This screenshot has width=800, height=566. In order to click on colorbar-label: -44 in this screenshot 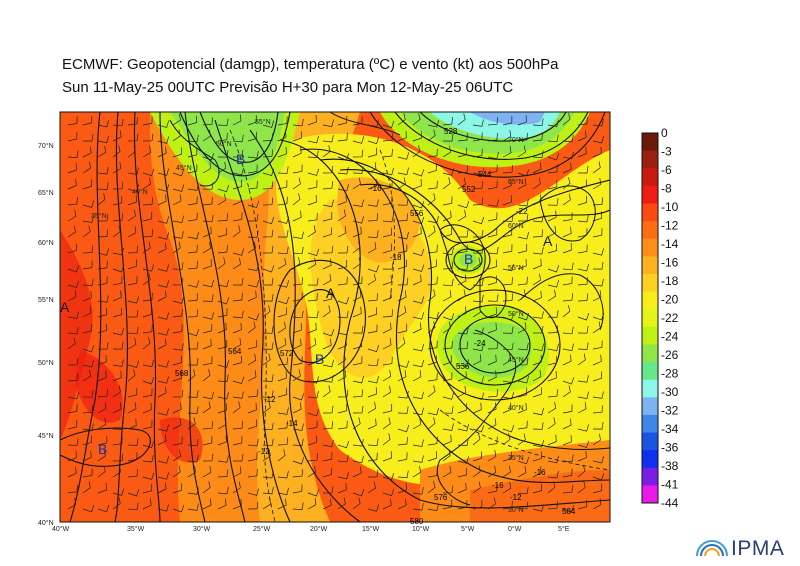, I will do `click(670, 503)`.